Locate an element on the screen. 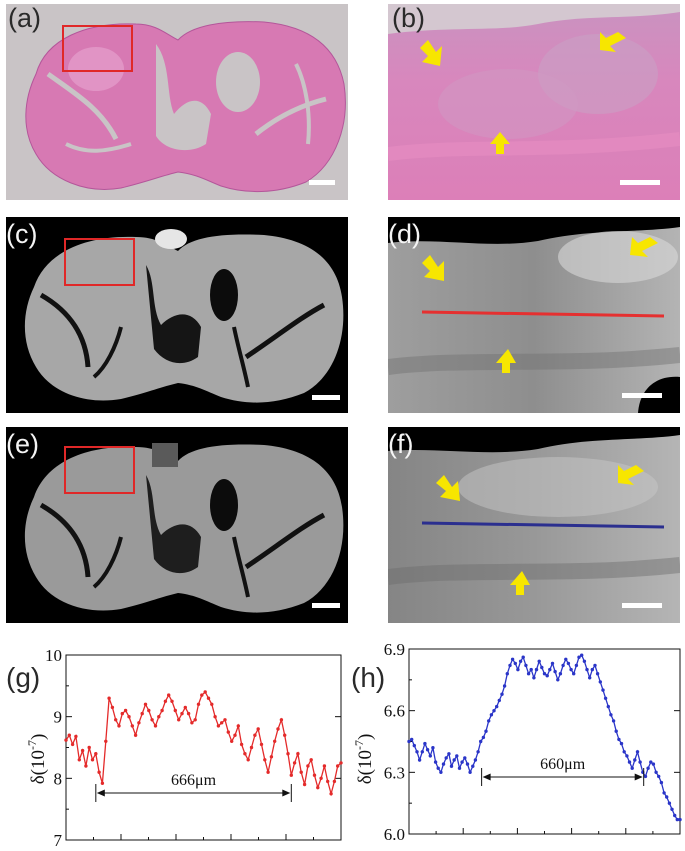 The width and height of the screenshot is (685, 851). series-line is located at coordinates (544, 737).